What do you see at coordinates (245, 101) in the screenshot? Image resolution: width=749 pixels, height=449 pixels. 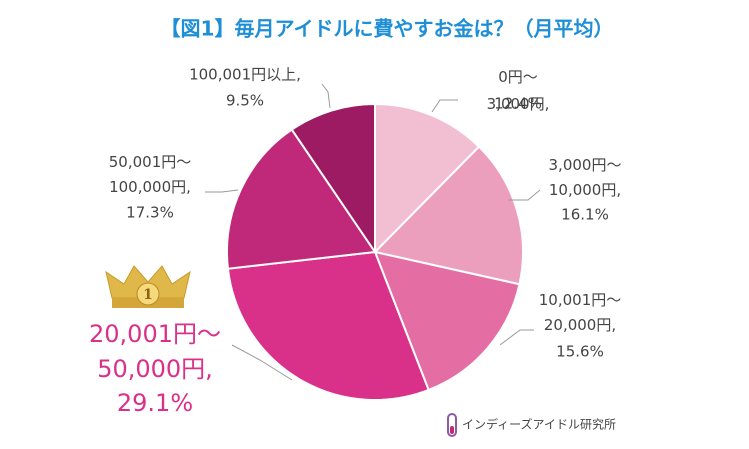 I see `value-label: 9.5%` at bounding box center [245, 101].